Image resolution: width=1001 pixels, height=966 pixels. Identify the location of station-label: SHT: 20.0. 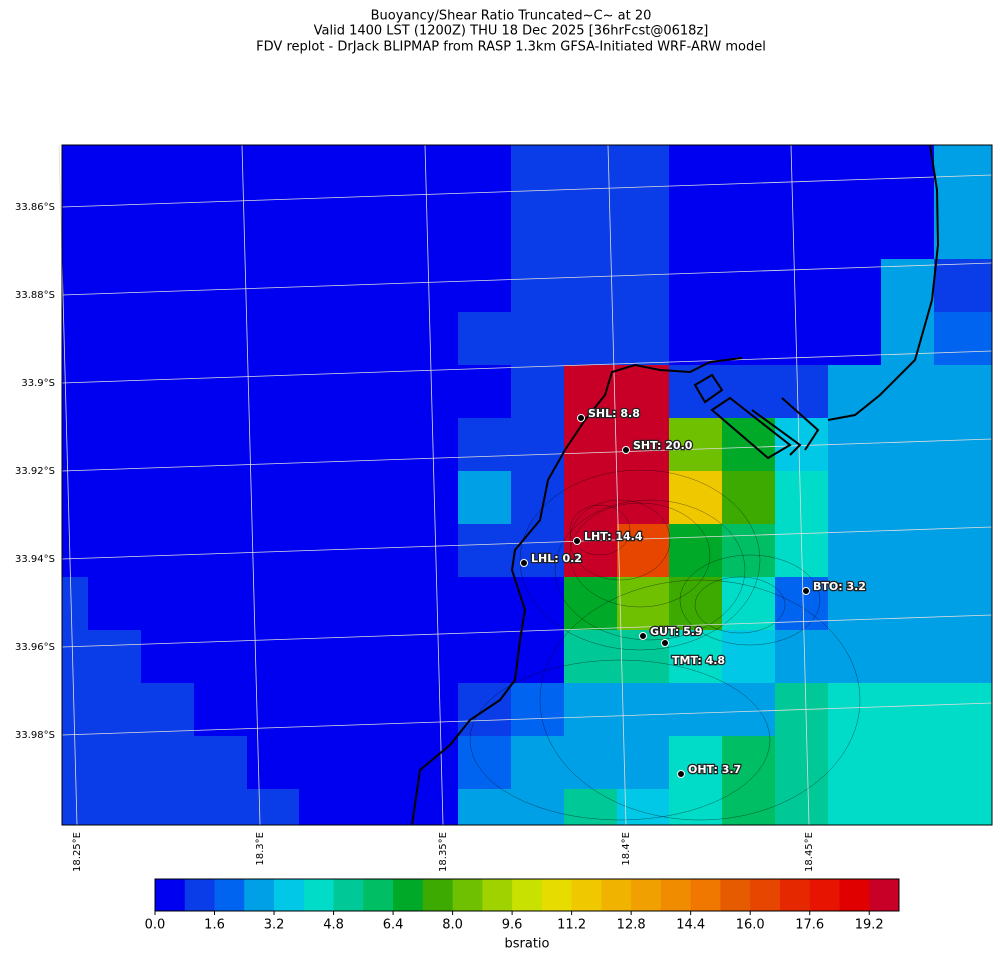
(663, 445).